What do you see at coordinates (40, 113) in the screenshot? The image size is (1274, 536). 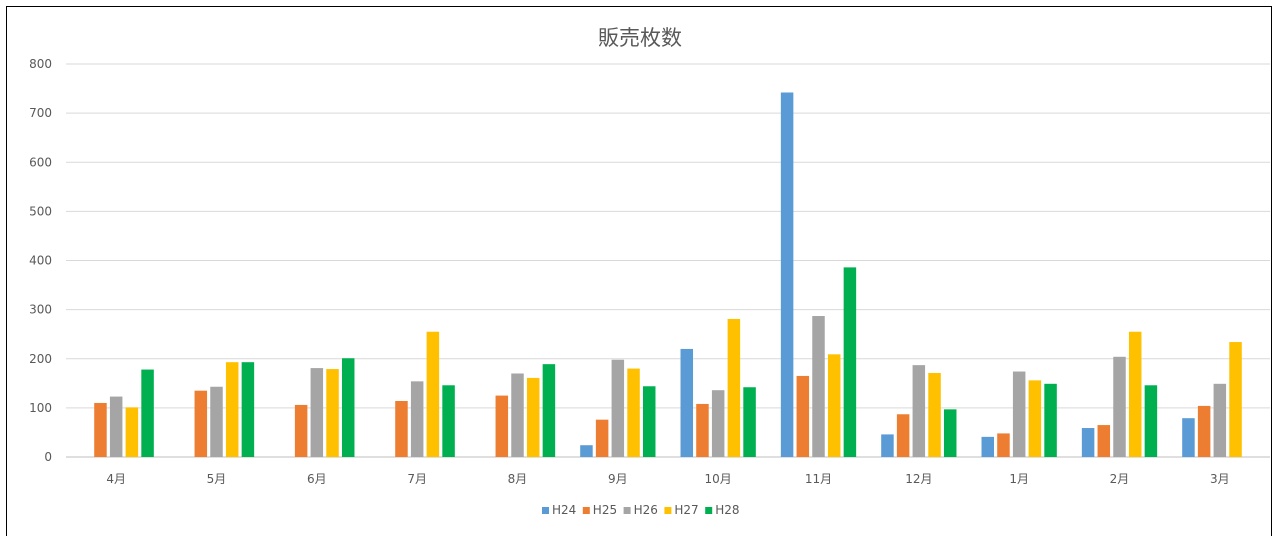 I see `y-tick-label: 700` at bounding box center [40, 113].